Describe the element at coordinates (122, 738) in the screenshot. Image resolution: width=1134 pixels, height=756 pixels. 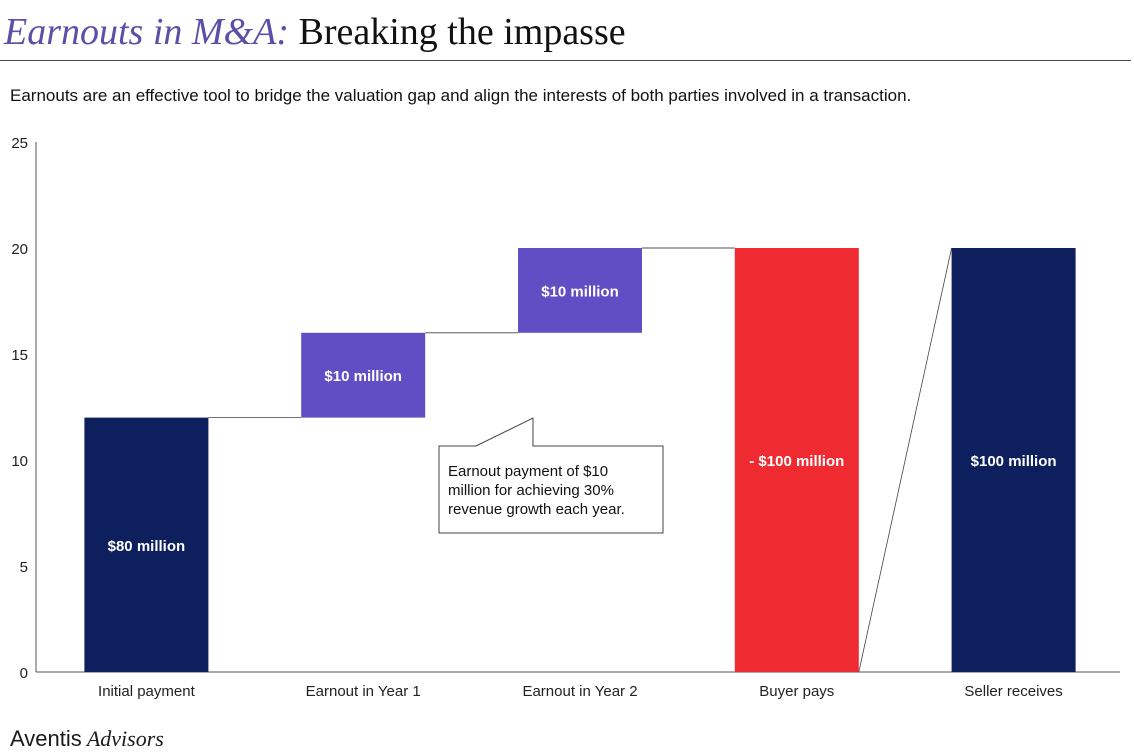
I see `brand-part-2: Advisors` at that location.